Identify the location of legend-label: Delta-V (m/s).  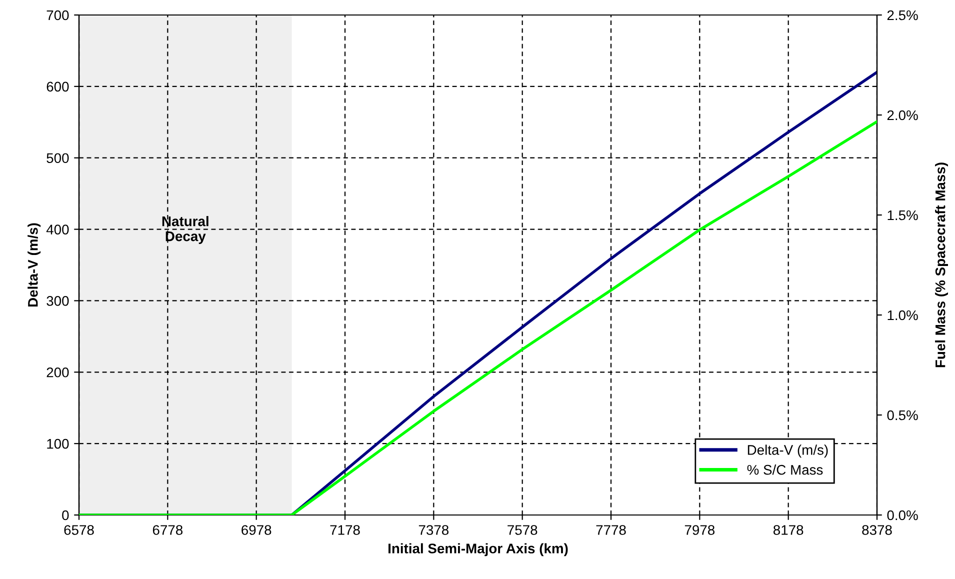
(788, 451).